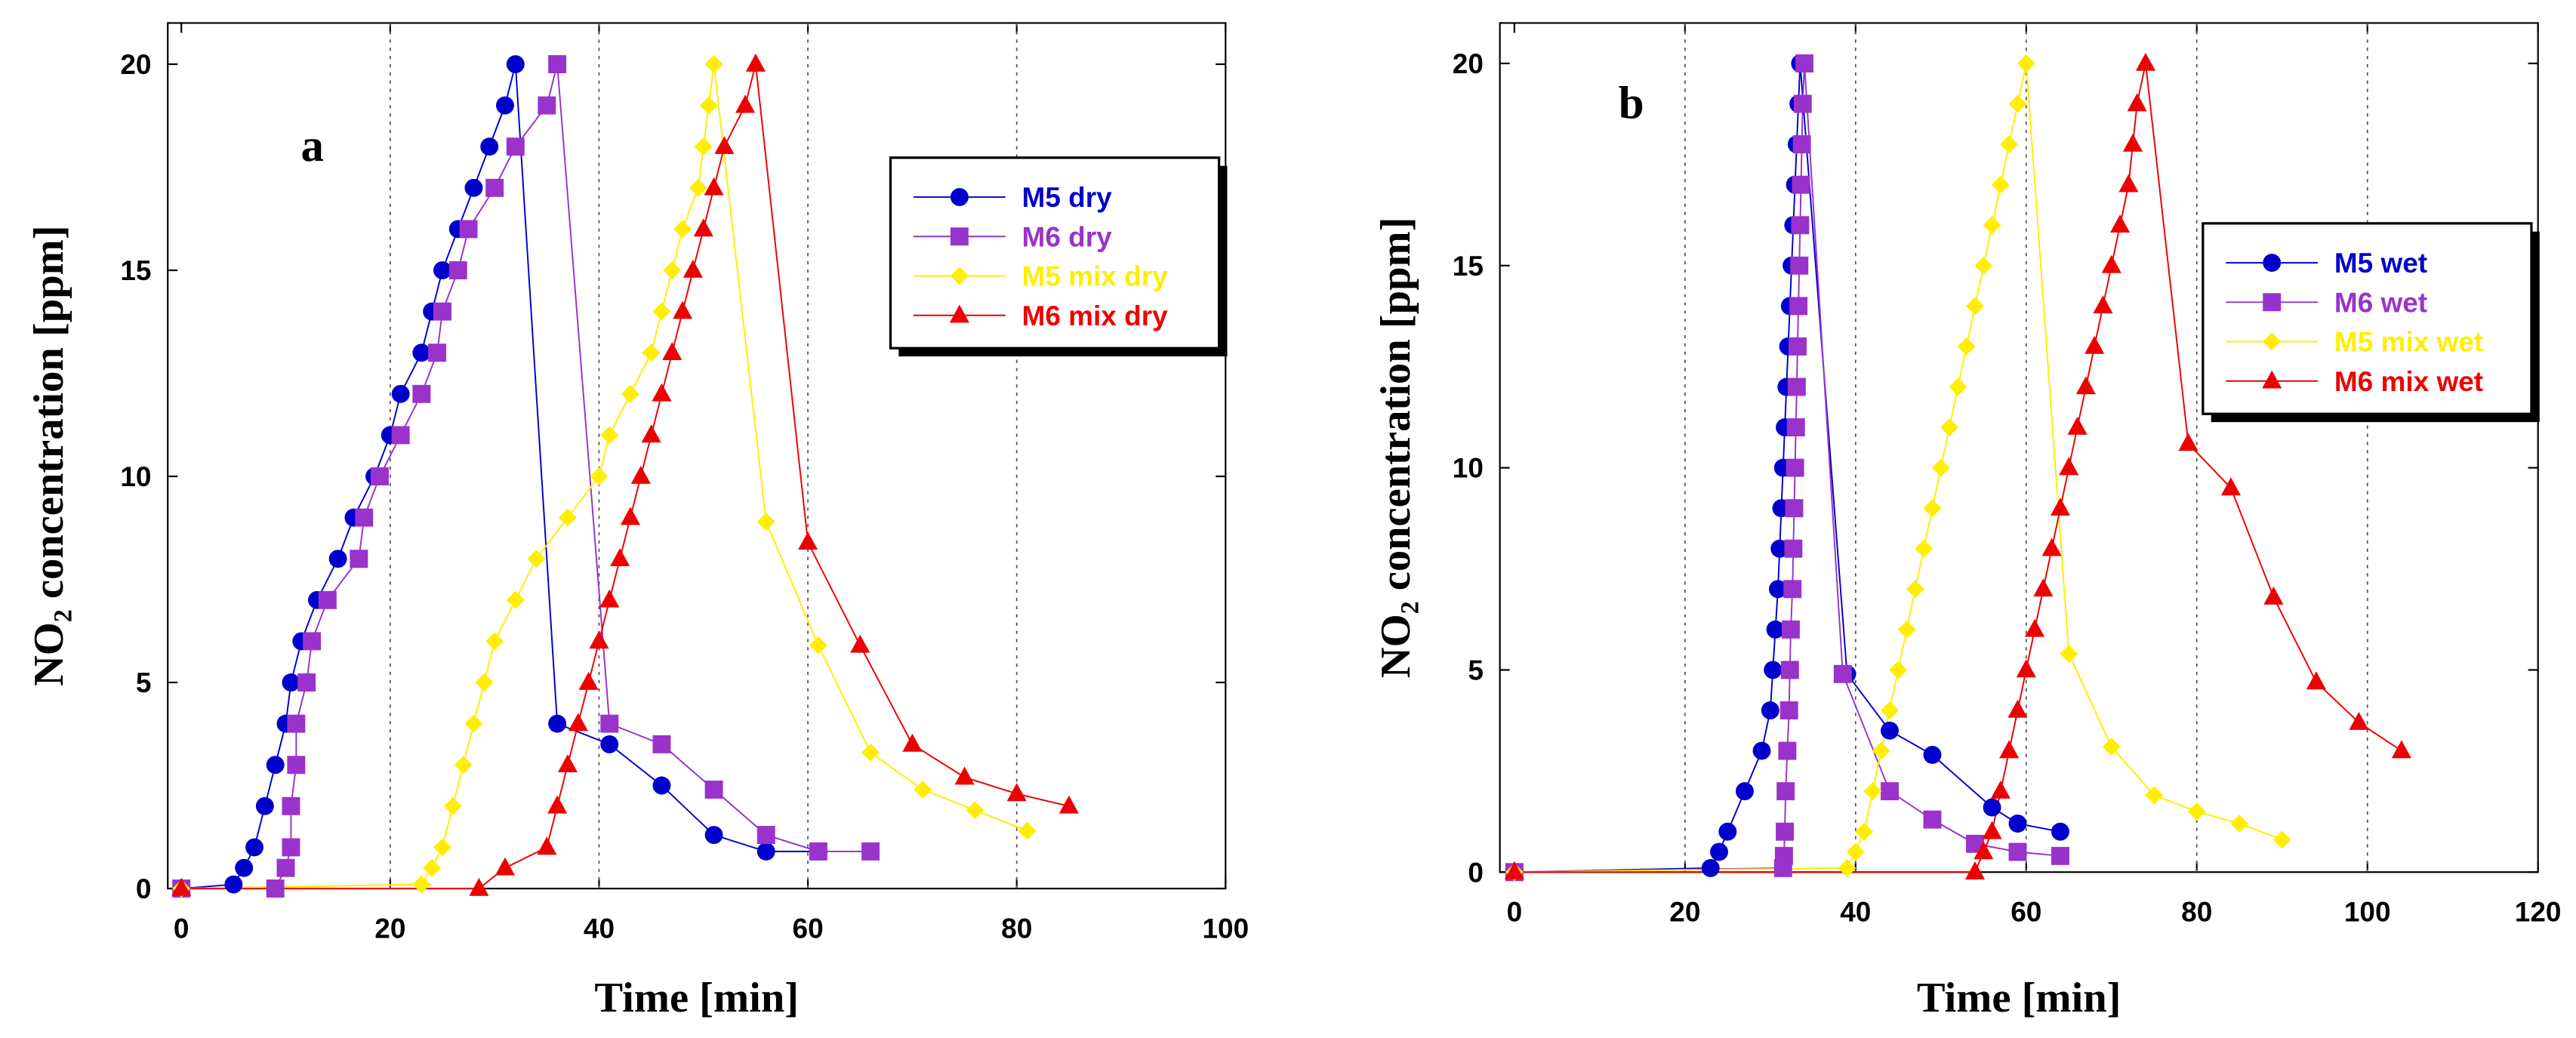 The height and width of the screenshot is (1038, 2576). I want to click on panel-label: a, so click(311, 146).